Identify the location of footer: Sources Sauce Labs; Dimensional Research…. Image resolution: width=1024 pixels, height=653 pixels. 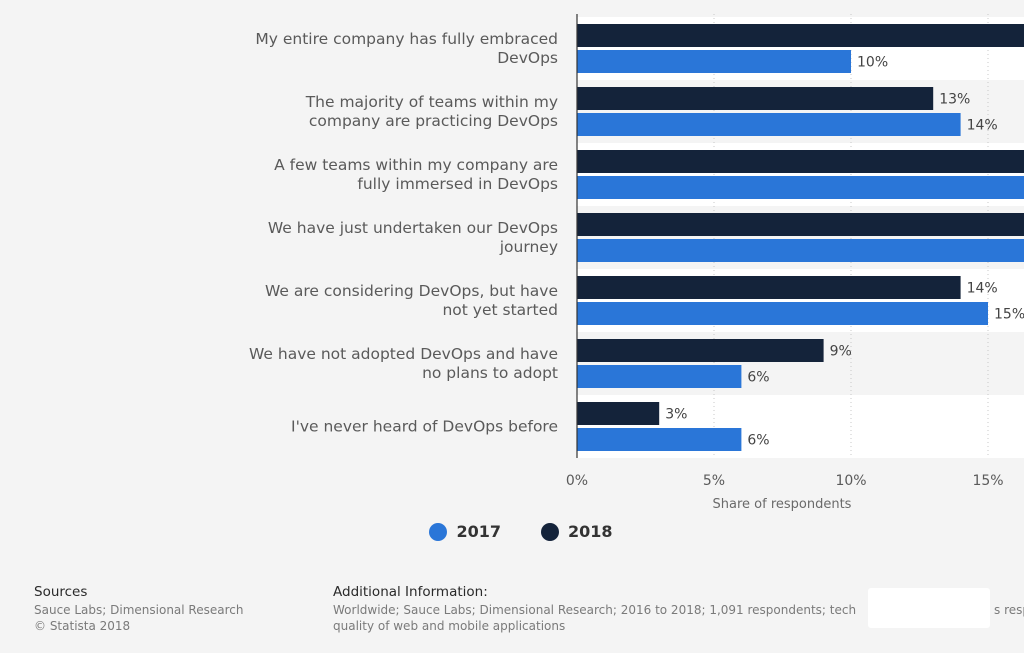
(512, 618).